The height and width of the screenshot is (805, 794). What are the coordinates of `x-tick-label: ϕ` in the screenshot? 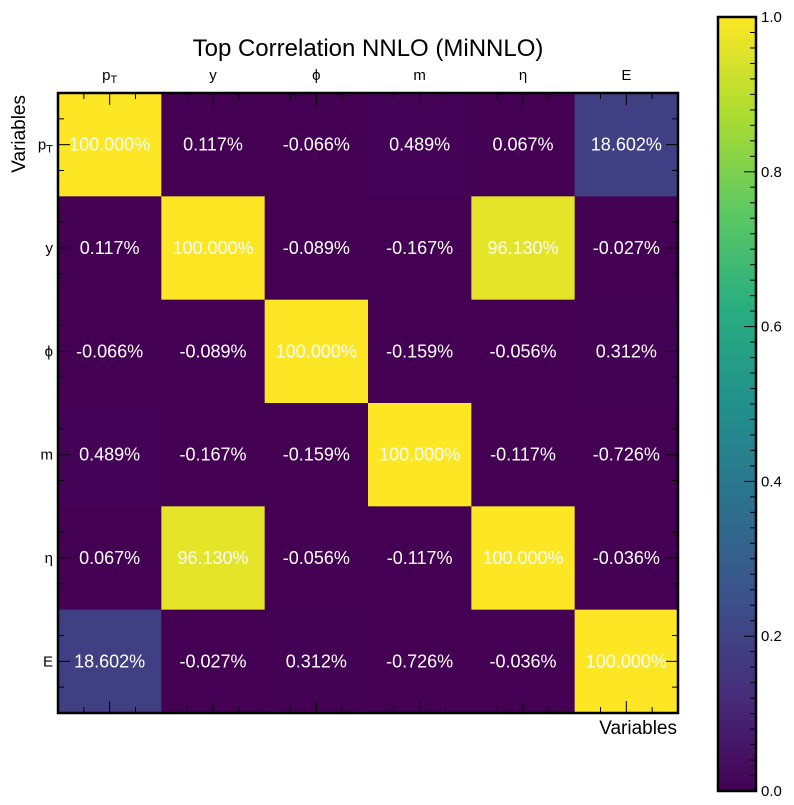 It's located at (316, 75).